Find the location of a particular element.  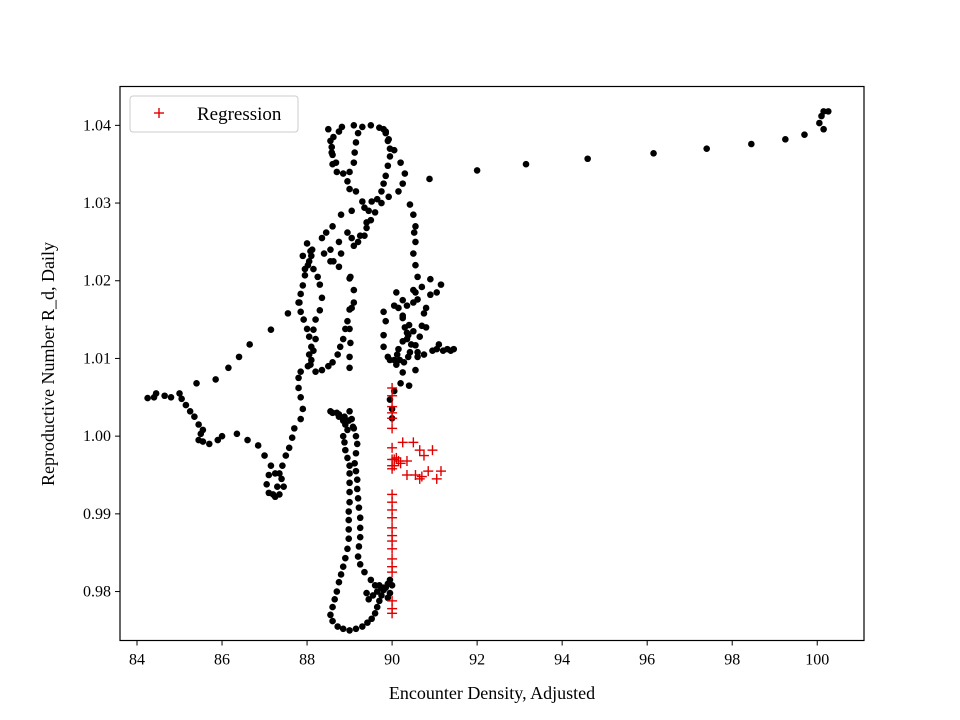

y-tick-label: 1.00 is located at coordinates (97, 436).